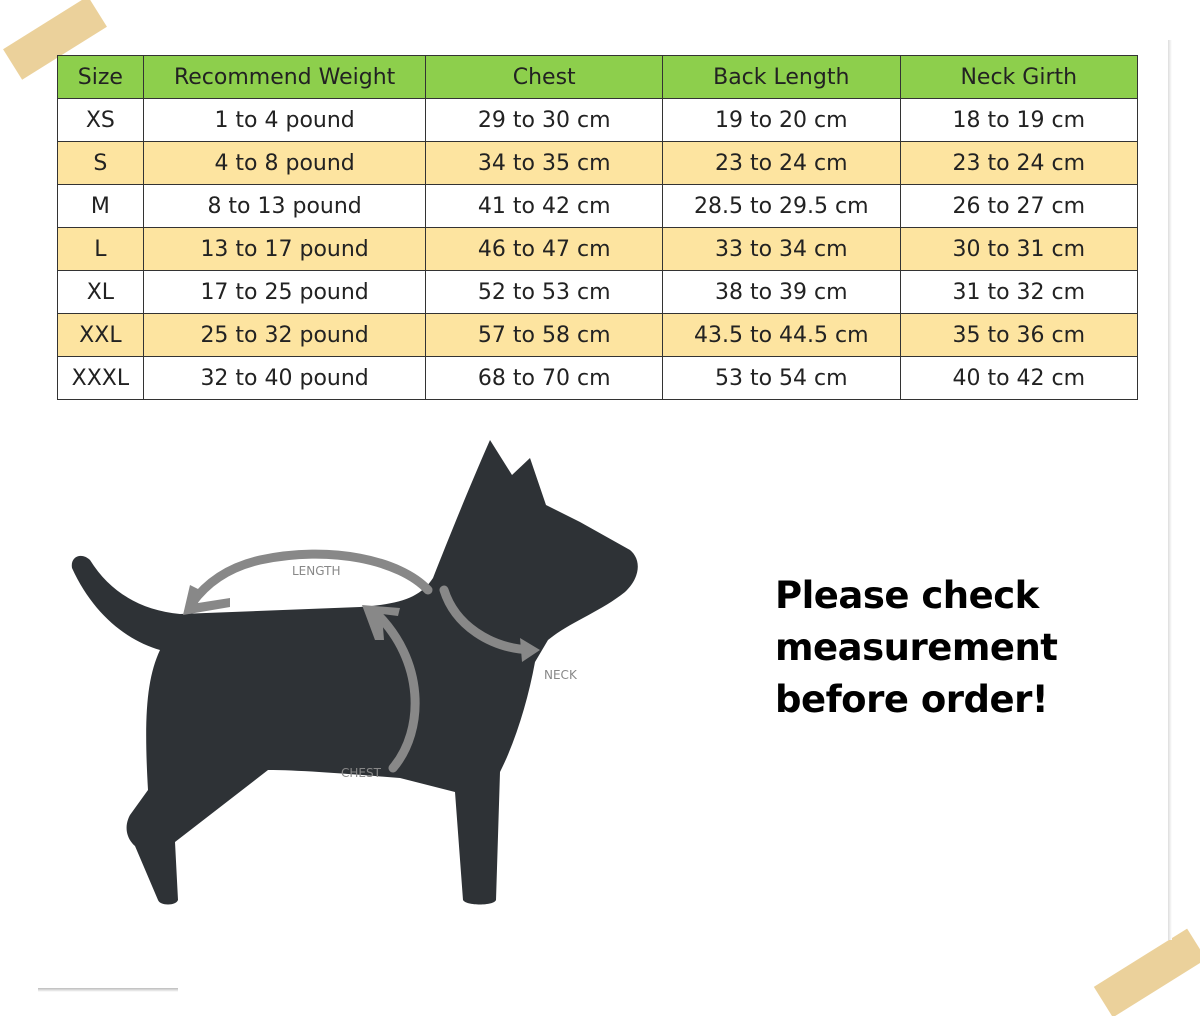 This screenshot has width=1200, height=1016. I want to click on table-cell: 41 to 42 cm, so click(544, 206).